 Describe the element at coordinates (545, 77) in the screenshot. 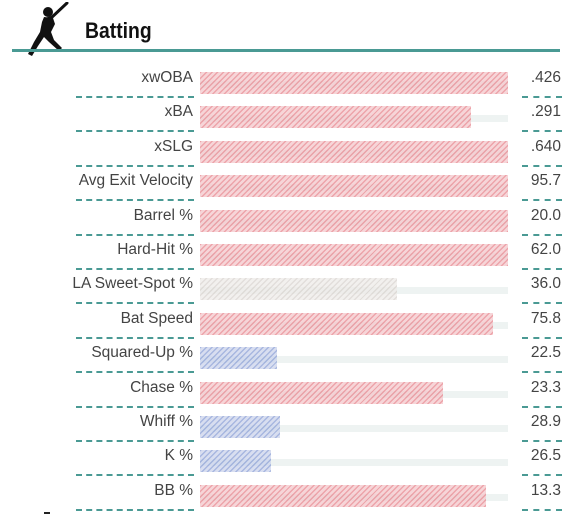

I see `stat-value: .426` at that location.